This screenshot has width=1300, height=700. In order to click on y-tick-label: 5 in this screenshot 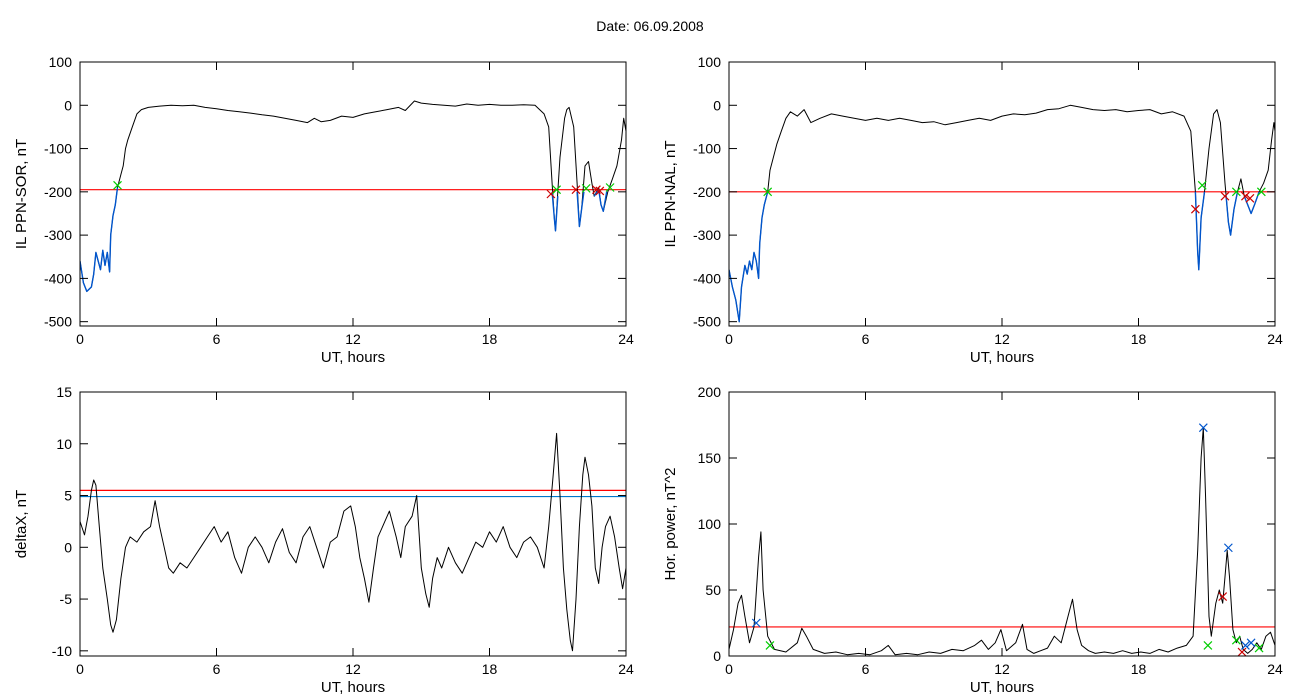, I will do `click(68, 496)`.